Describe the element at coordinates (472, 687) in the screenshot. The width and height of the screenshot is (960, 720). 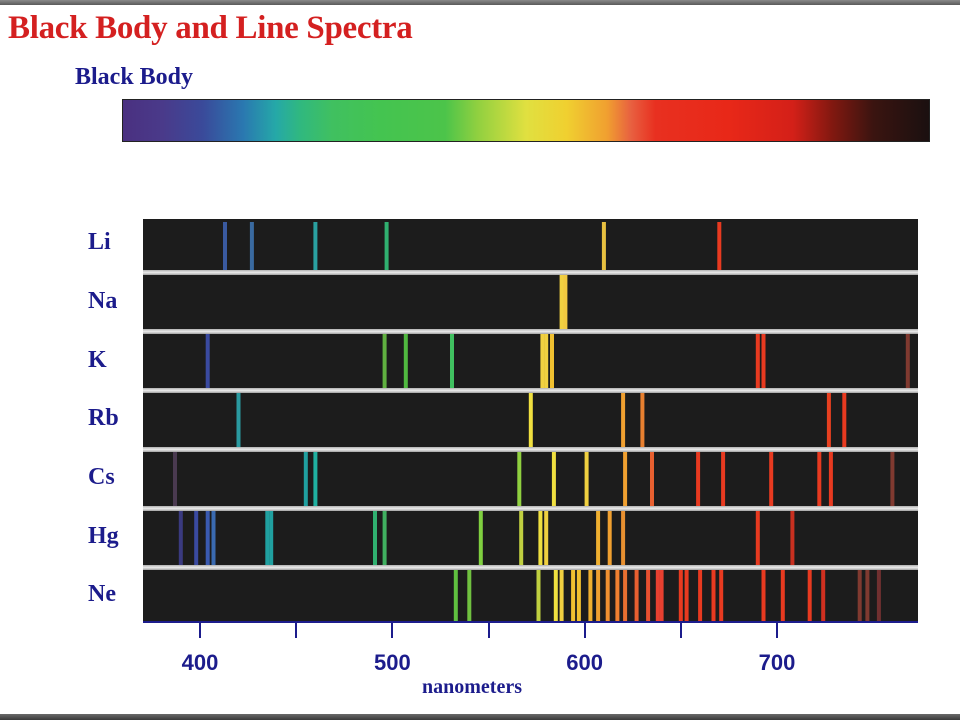
I see `axis-title: nanometers` at that location.